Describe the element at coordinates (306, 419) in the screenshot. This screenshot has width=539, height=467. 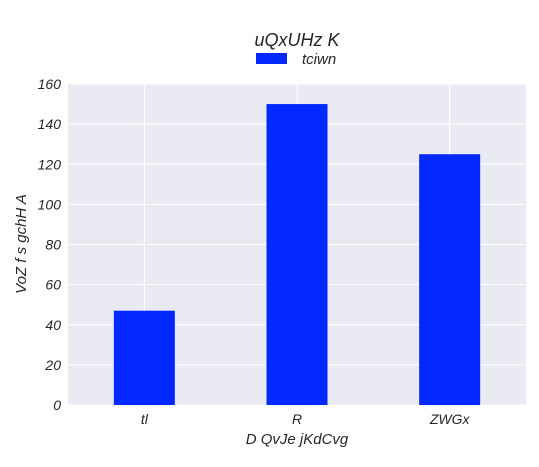
I see `x-tick-labels: tl R ZWGx` at that location.